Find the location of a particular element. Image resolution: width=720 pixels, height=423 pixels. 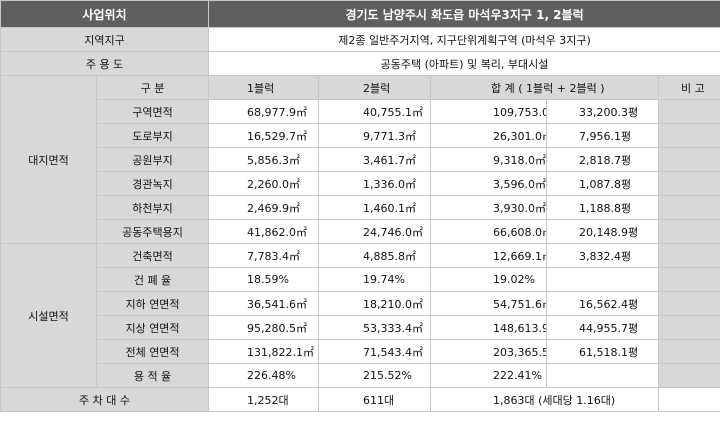

block1-cell: 2,260.0㎡ is located at coordinates (264, 183).